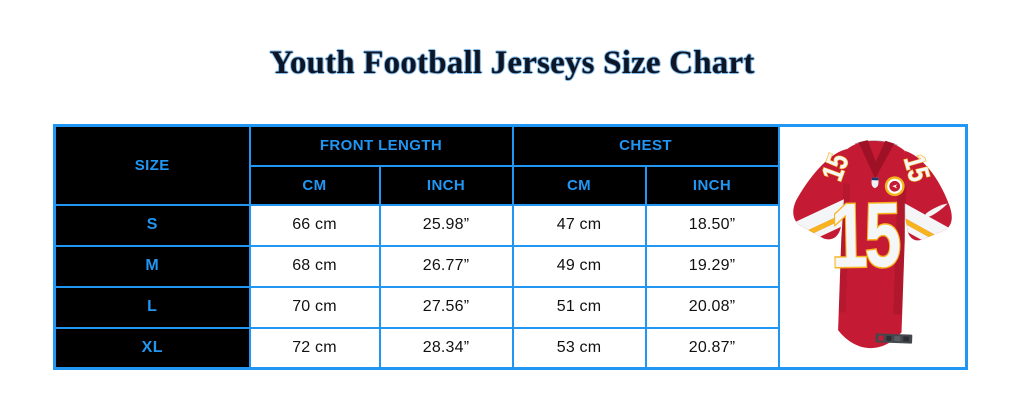 Image resolution: width=1024 pixels, height=418 pixels. I want to click on left-cuff-gold-stripe, so click(820, 223).